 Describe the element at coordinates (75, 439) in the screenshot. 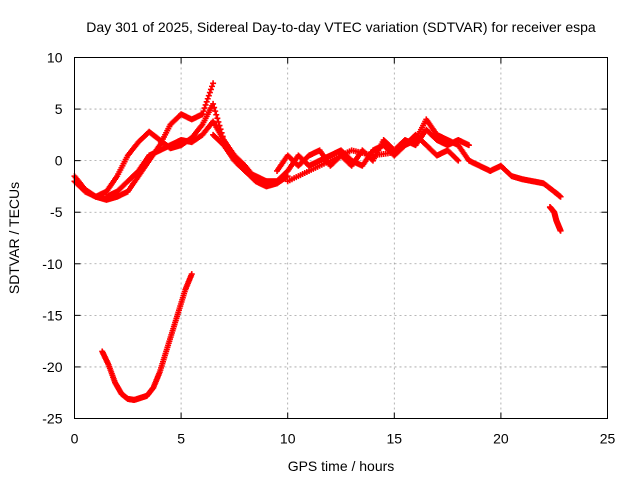

I see `x-tick-label: 0` at that location.